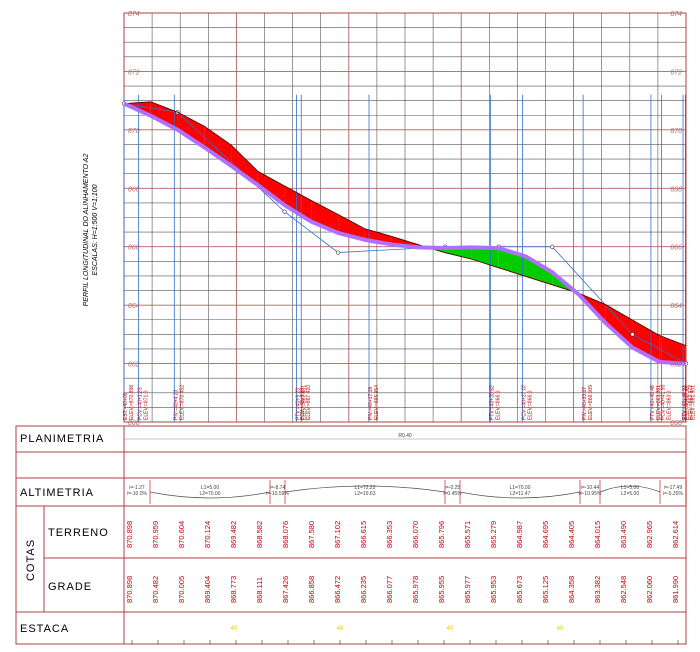 This screenshot has height=652, width=700. What do you see at coordinates (129, 534) in the screenshot?
I see `terreno-value-text: 870.898` at bounding box center [129, 534].